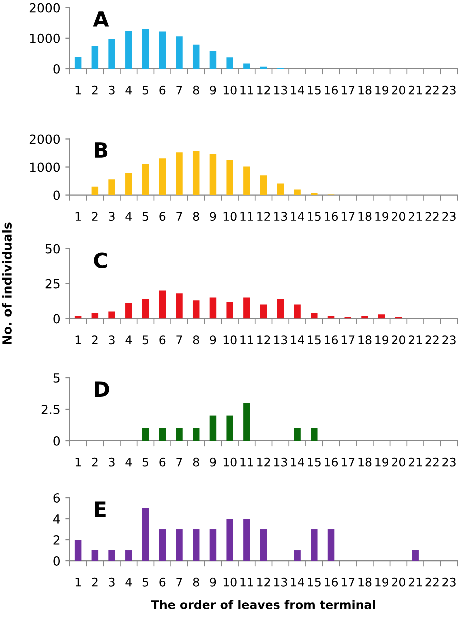 This screenshot has width=469, height=630. What do you see at coordinates (57, 519) in the screenshot?
I see `y-tick-label: 4` at bounding box center [57, 519].